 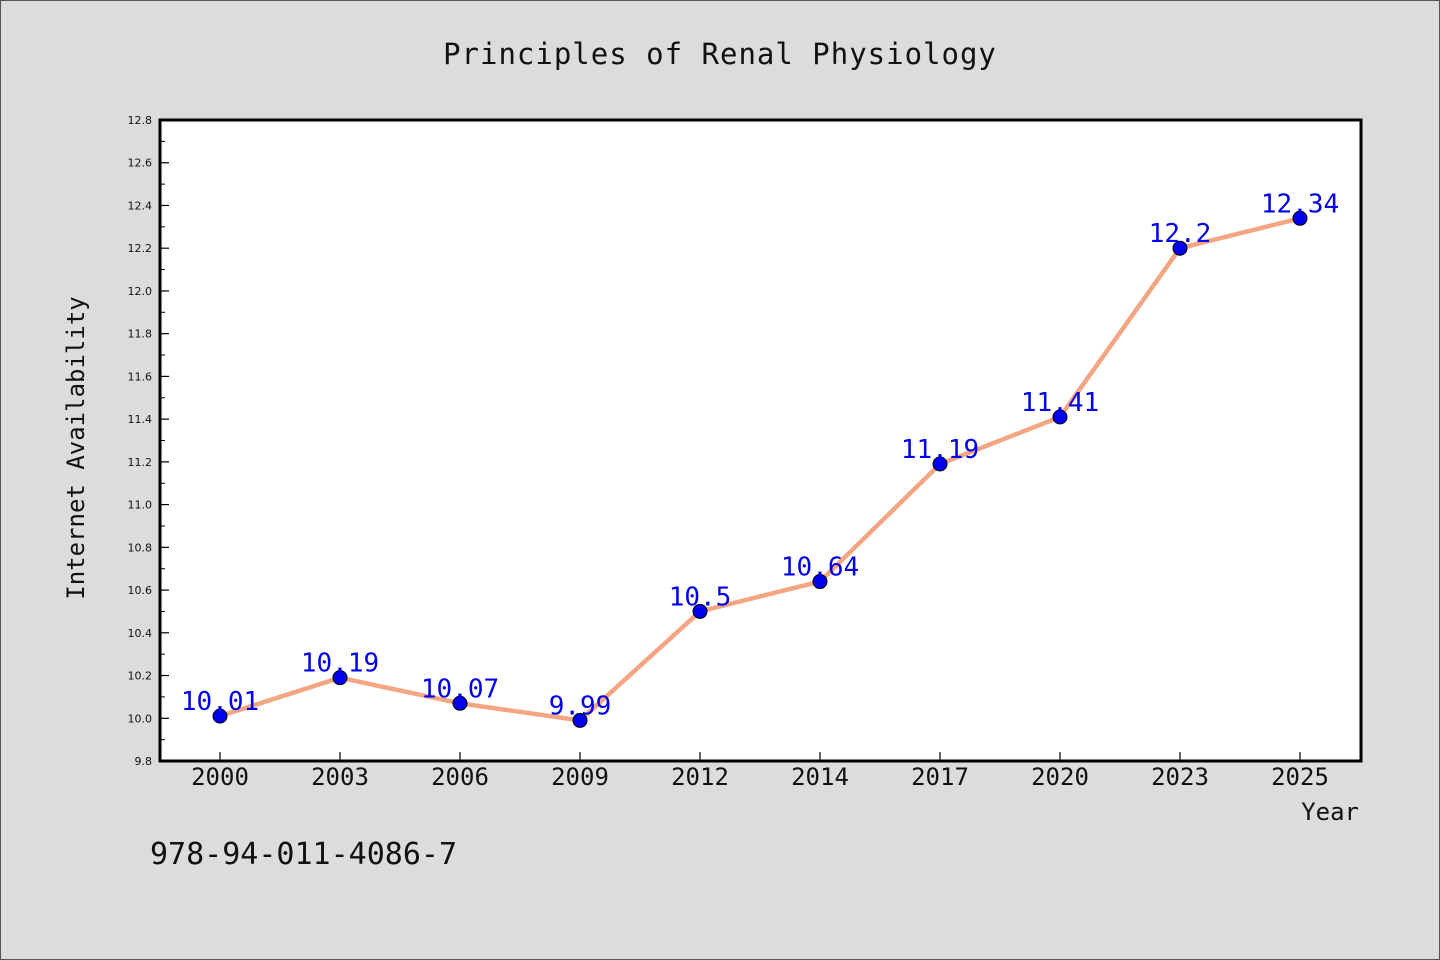 I want to click on y-axis-label: Internet Availability, so click(x=76, y=447).